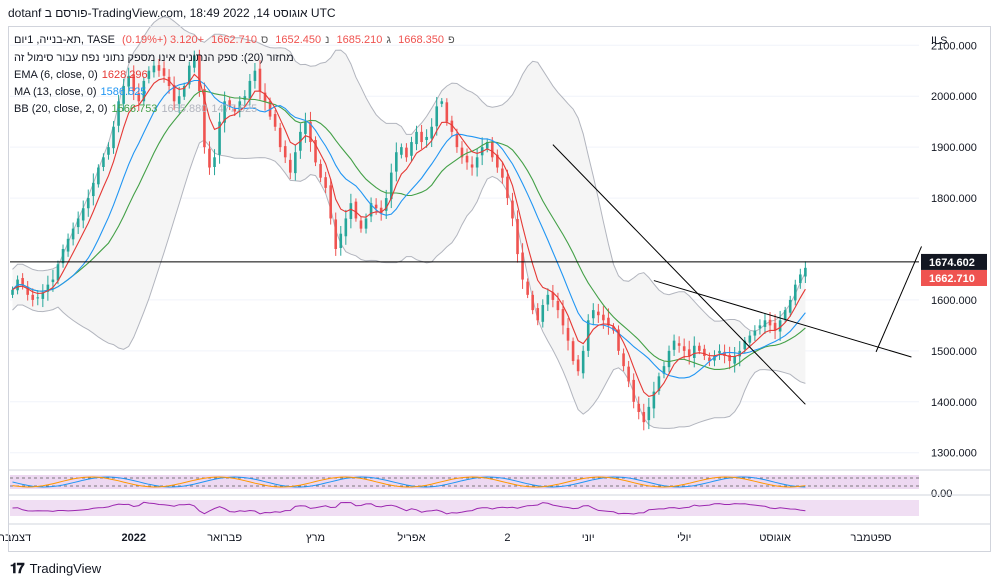 This screenshot has width=1001, height=587. What do you see at coordinates (782, 319) in the screenshot?
I see `trendline` at bounding box center [782, 319].